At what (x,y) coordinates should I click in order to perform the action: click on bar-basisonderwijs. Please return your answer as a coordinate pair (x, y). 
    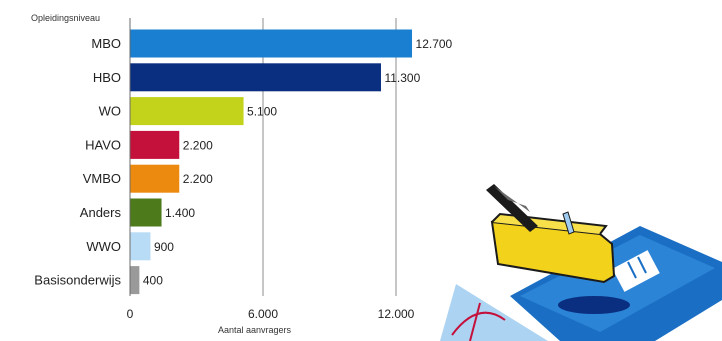
    Looking at the image, I should click on (135, 280).